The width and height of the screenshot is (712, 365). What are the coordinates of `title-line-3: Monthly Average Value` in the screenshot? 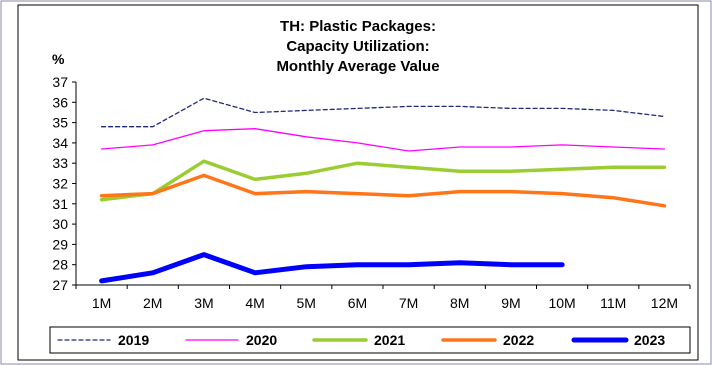 It's located at (357, 66).